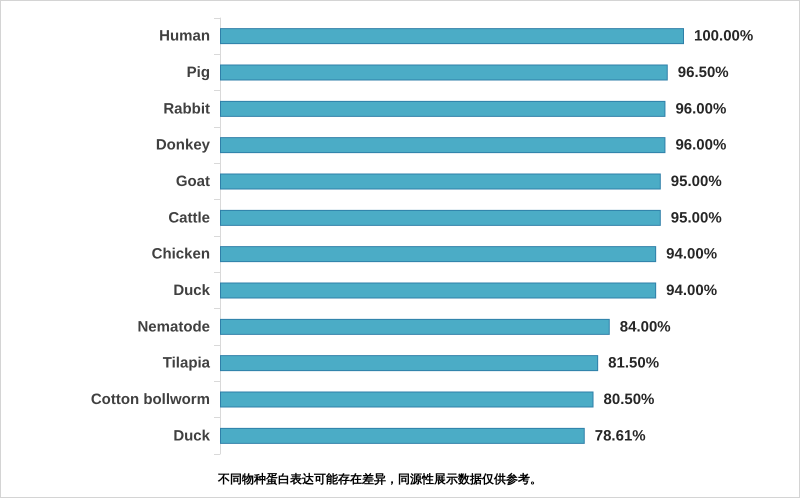 This screenshot has height=498, width=800. Describe the element at coordinates (379, 479) in the screenshot. I see `text: 不同物种蛋白表达可能存在差异，同源性展示数据仅供参考。` at that location.